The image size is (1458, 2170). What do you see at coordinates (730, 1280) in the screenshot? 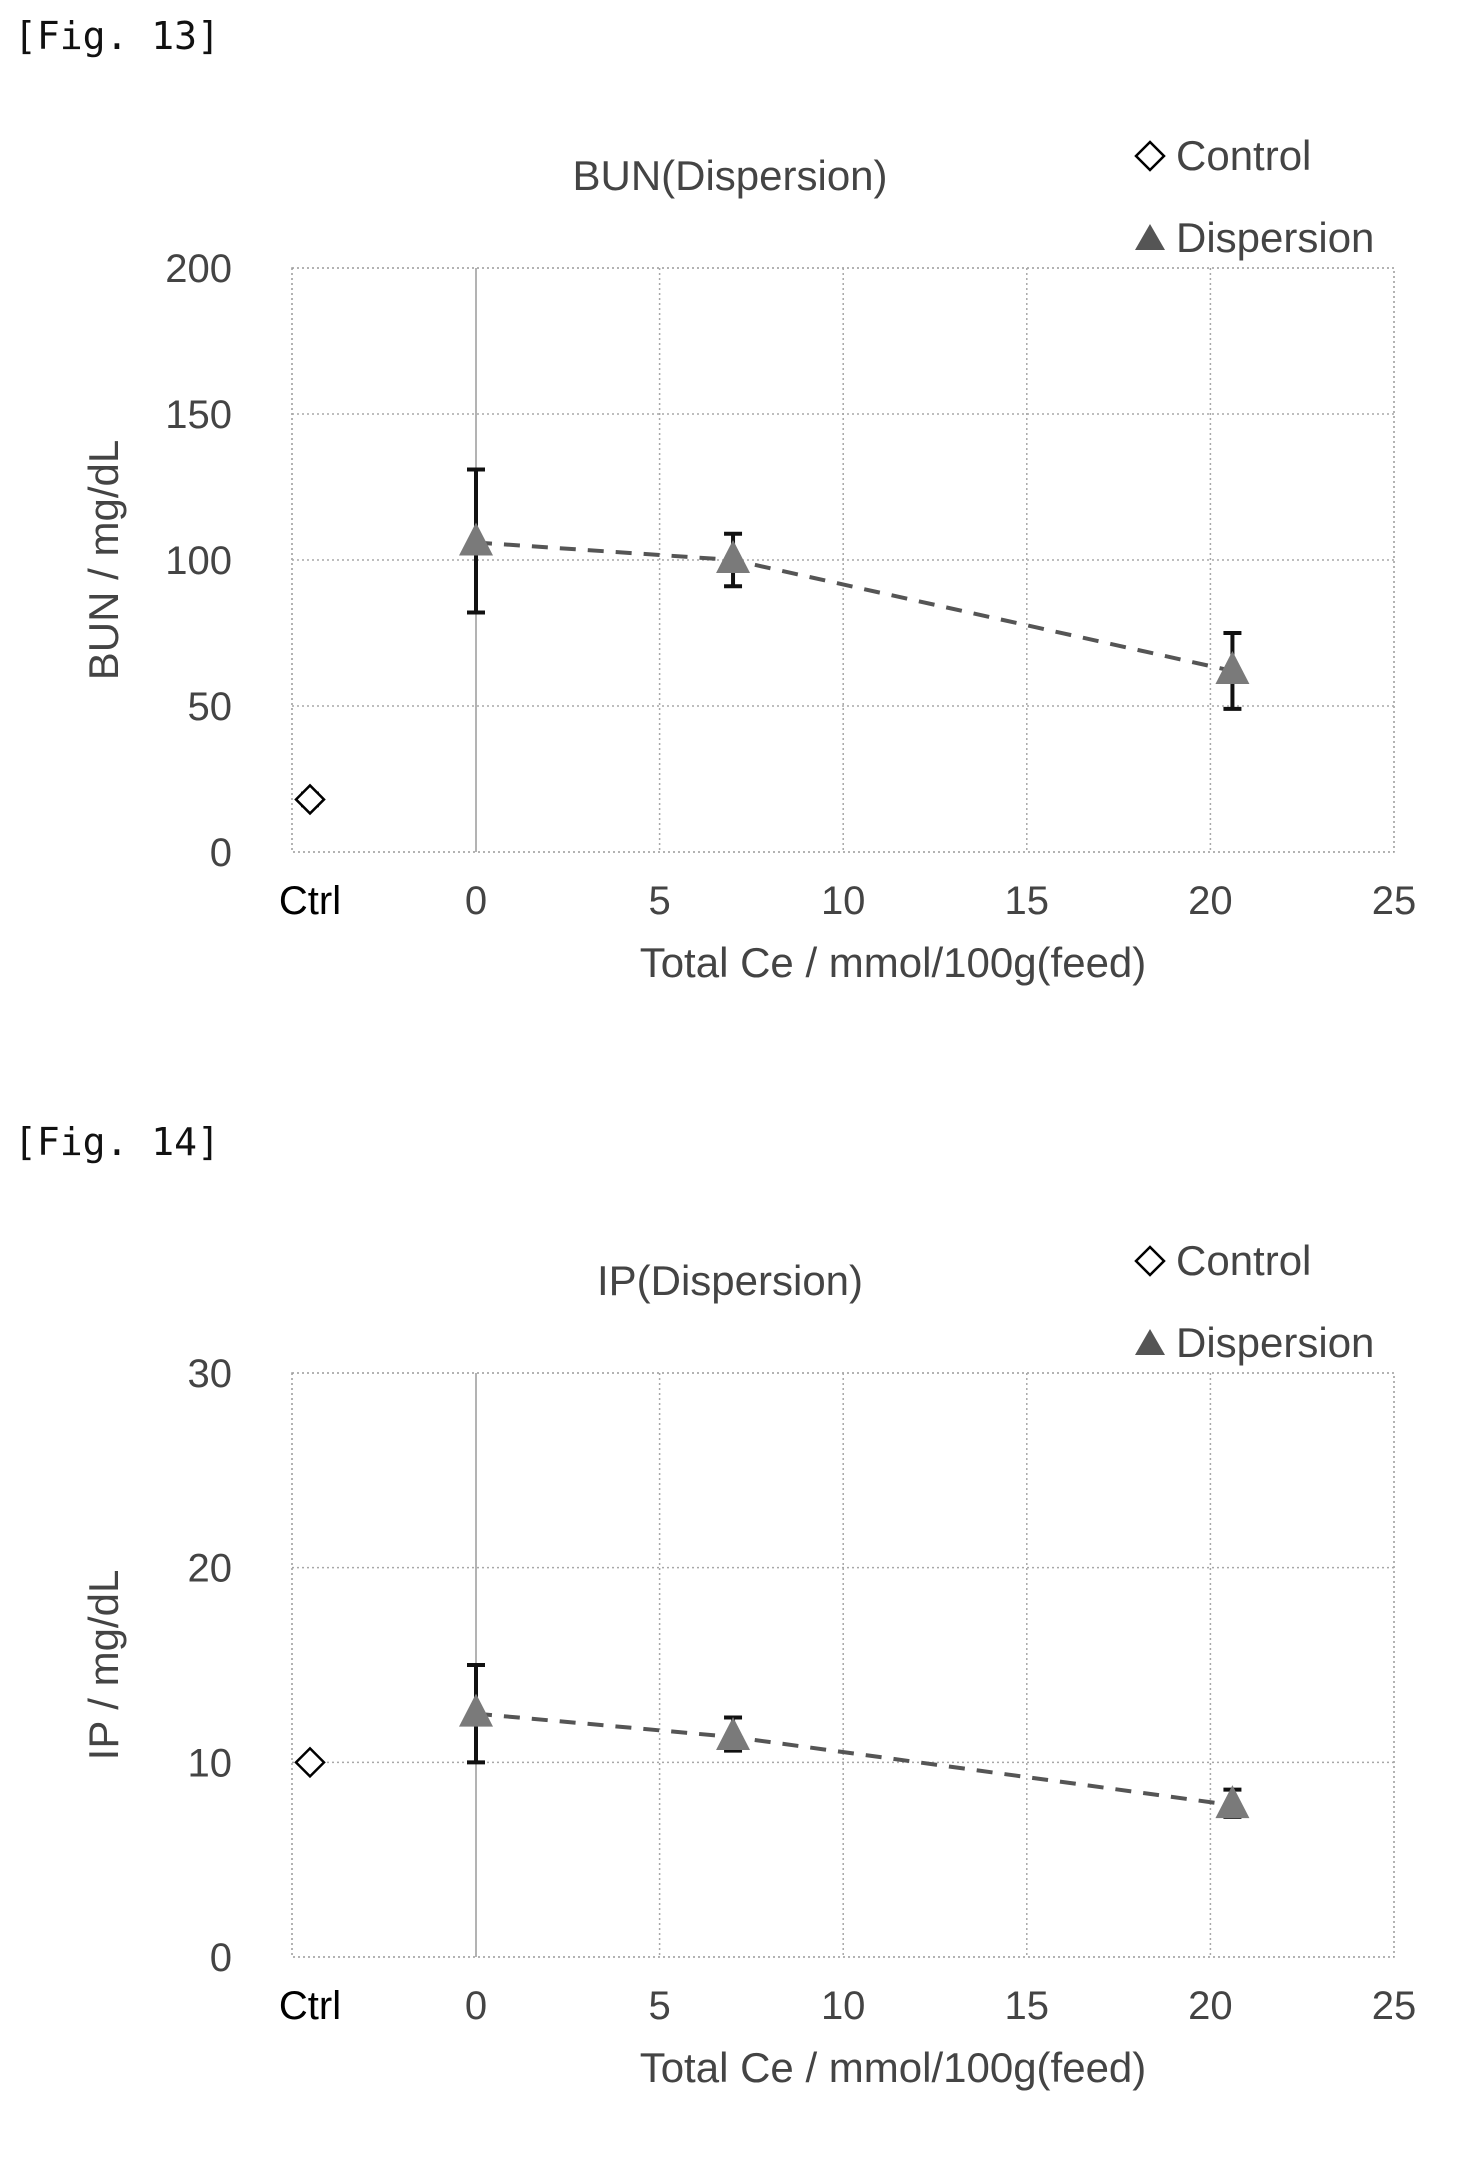
I see `chart-title: IP(Dispersion)` at bounding box center [730, 1280].